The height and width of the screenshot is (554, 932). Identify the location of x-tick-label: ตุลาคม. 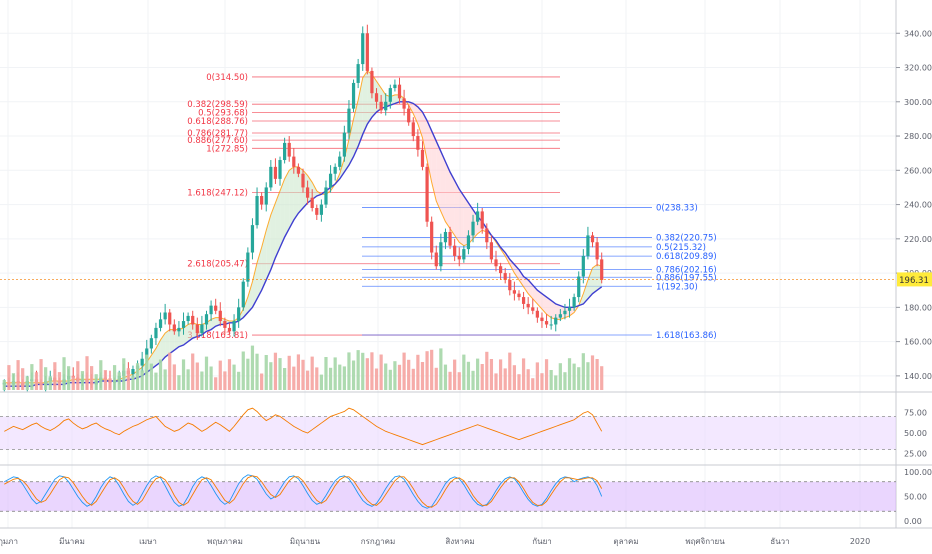
(625, 541).